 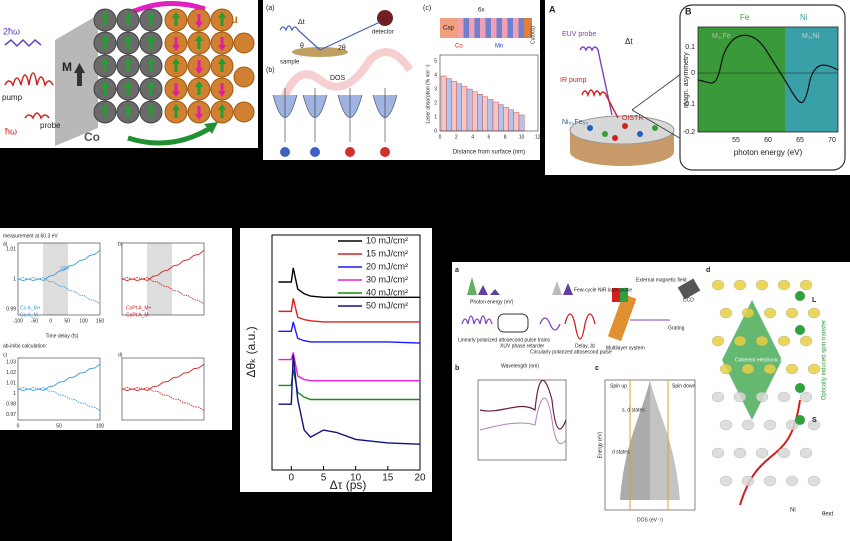 I want to click on panel-bg, so click(x=341, y=80).